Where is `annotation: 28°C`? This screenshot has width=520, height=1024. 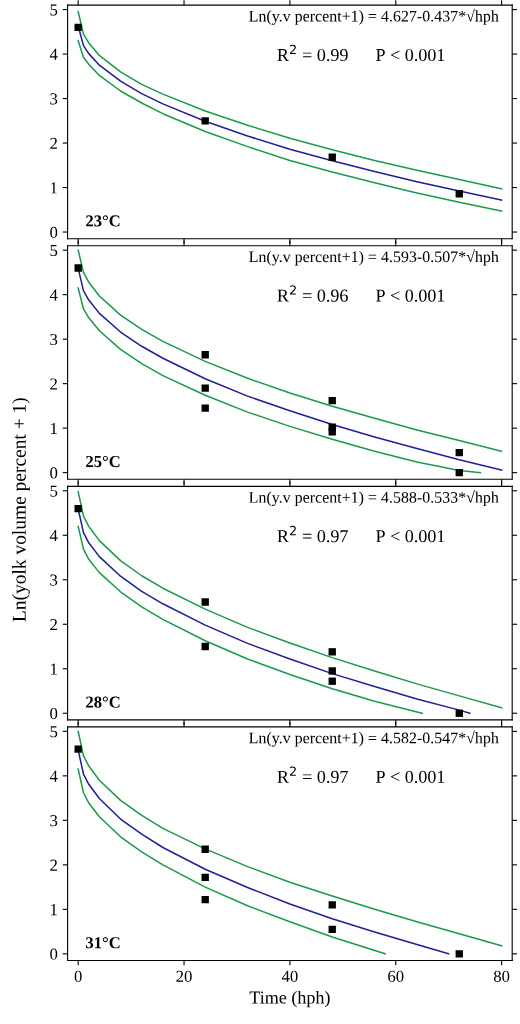 annotation: 28°C is located at coordinates (103, 702).